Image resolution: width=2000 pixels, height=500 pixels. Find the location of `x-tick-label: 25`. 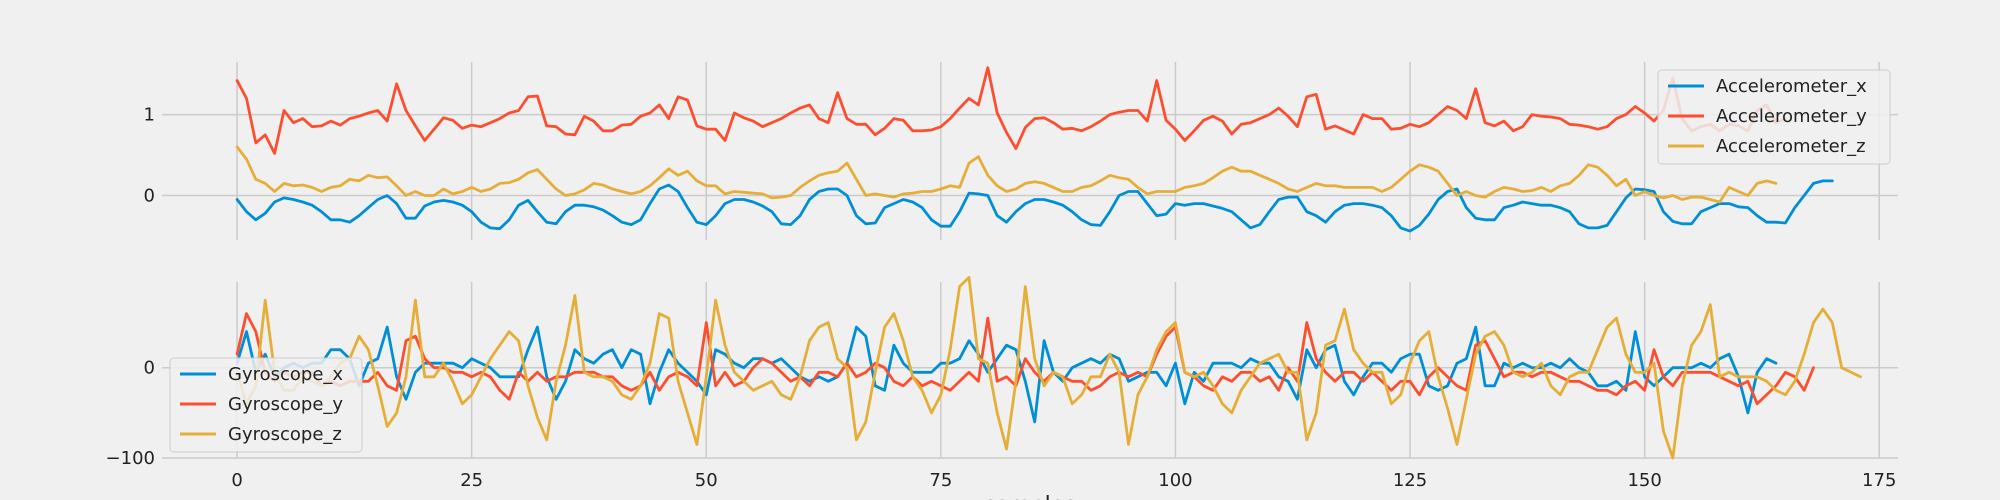

x-tick-label: 25 is located at coordinates (471, 480).